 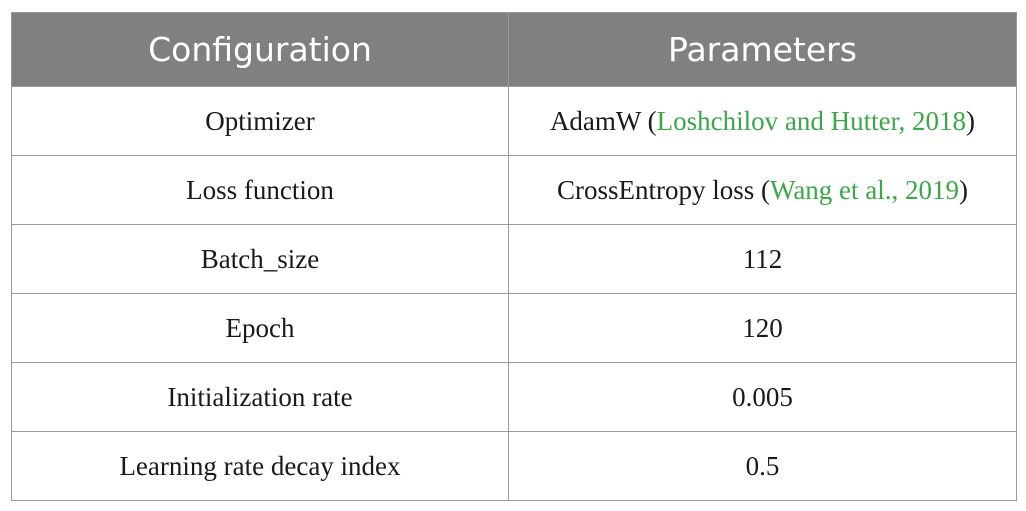 I want to click on citation-link: Loshchilov and Hutter, 2018, so click(x=811, y=120).